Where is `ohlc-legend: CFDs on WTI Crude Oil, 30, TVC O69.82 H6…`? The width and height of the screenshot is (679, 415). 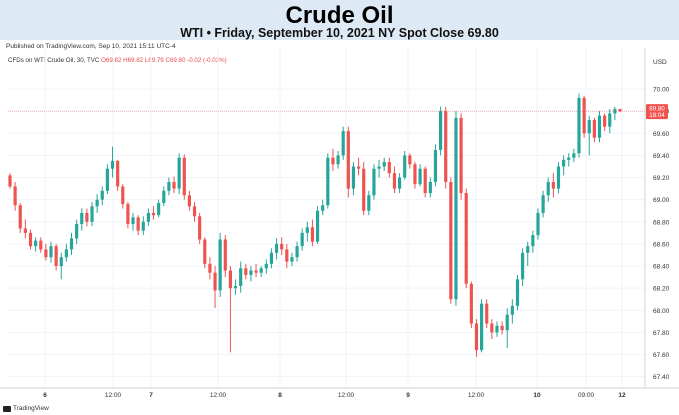
ohlc-legend: CFDs on WTI Crude Oil, 30, TVC O69.82 H6… is located at coordinates (117, 60).